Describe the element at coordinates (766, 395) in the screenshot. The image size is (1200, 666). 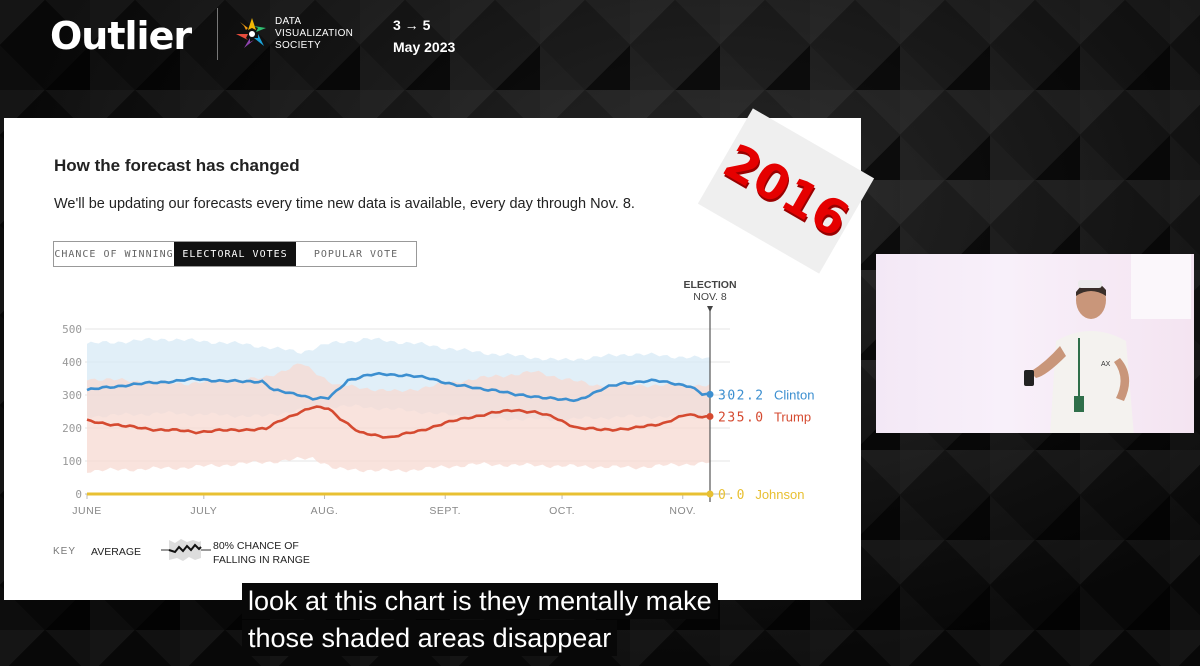
I see `clinton-value-label: 302.2 Clinton` at that location.